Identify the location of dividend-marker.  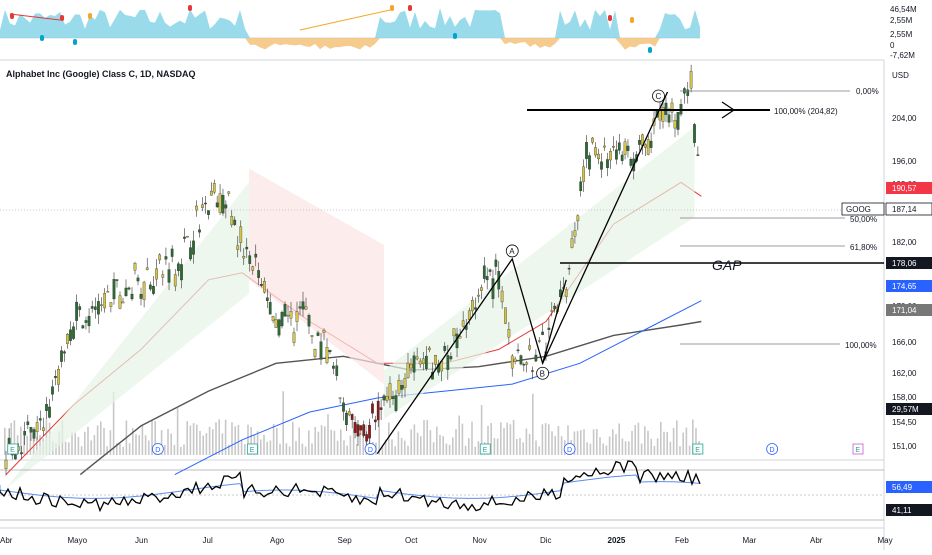
(772, 449).